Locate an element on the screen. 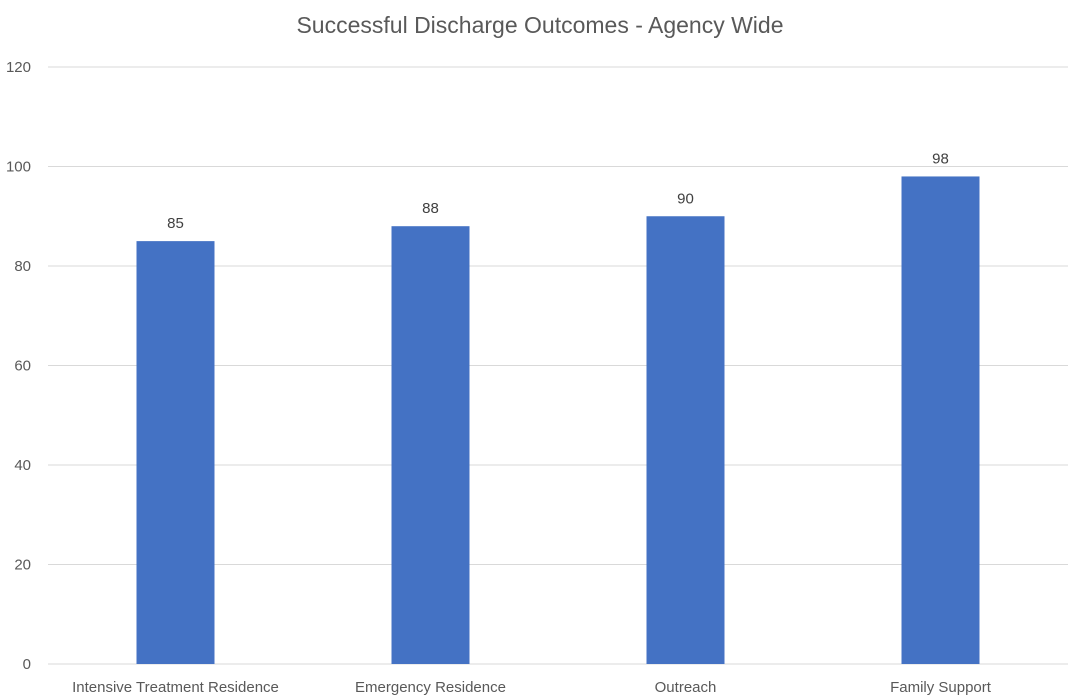 The width and height of the screenshot is (1080, 700). category-label-2: Outreach is located at coordinates (686, 687).